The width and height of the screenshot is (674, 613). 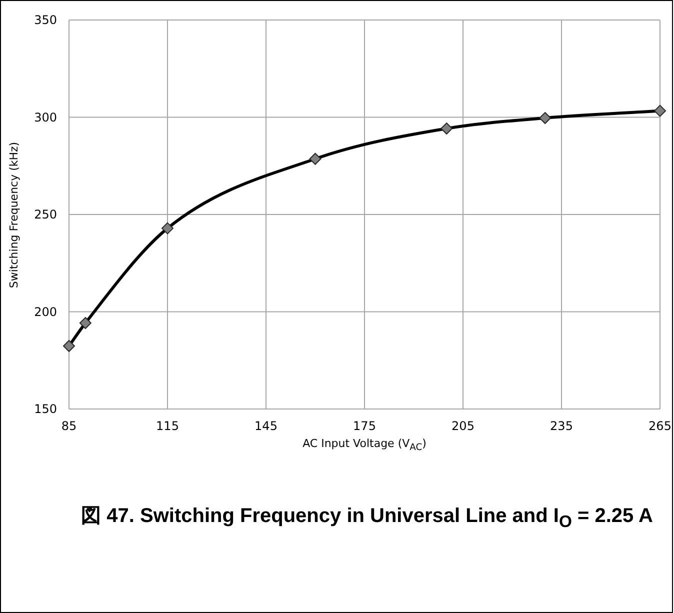 I want to click on y-axis-title: Switching Frequency (kHz), so click(x=14, y=214).